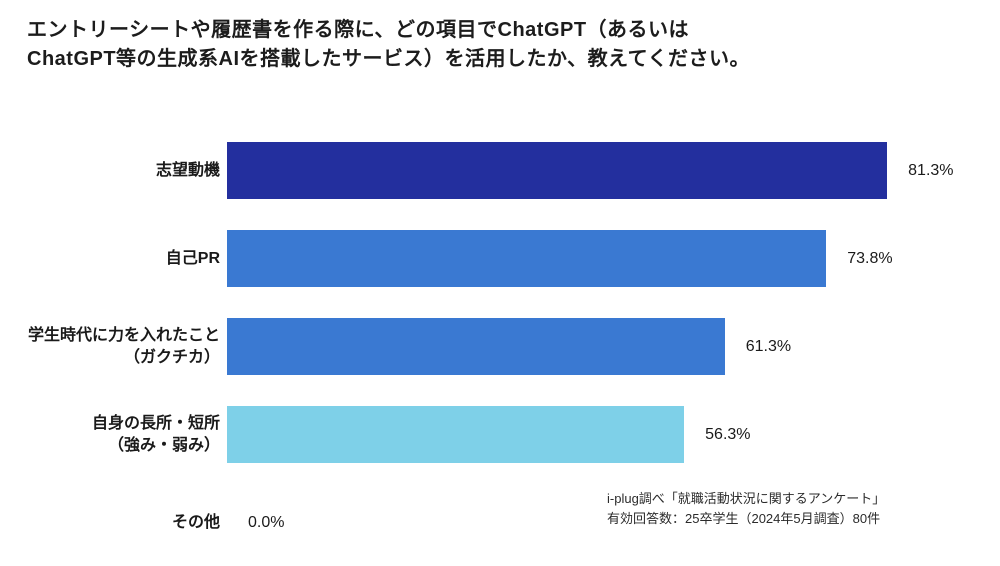 This screenshot has width=1000, height=566. Describe the element at coordinates (728, 434) in the screenshot. I see `value-label: 56.3%` at that location.